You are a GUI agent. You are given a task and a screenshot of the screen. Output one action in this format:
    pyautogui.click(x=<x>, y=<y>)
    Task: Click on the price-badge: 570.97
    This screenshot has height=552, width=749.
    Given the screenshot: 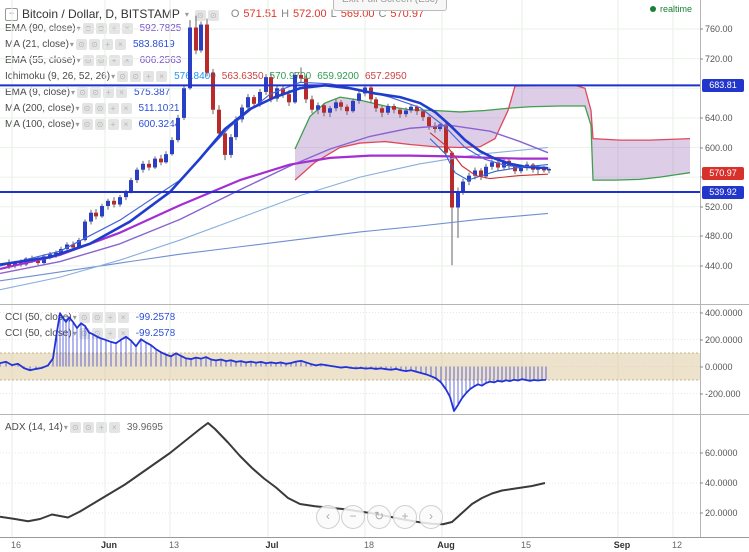 What is the action you would take?
    pyautogui.click(x=723, y=173)
    